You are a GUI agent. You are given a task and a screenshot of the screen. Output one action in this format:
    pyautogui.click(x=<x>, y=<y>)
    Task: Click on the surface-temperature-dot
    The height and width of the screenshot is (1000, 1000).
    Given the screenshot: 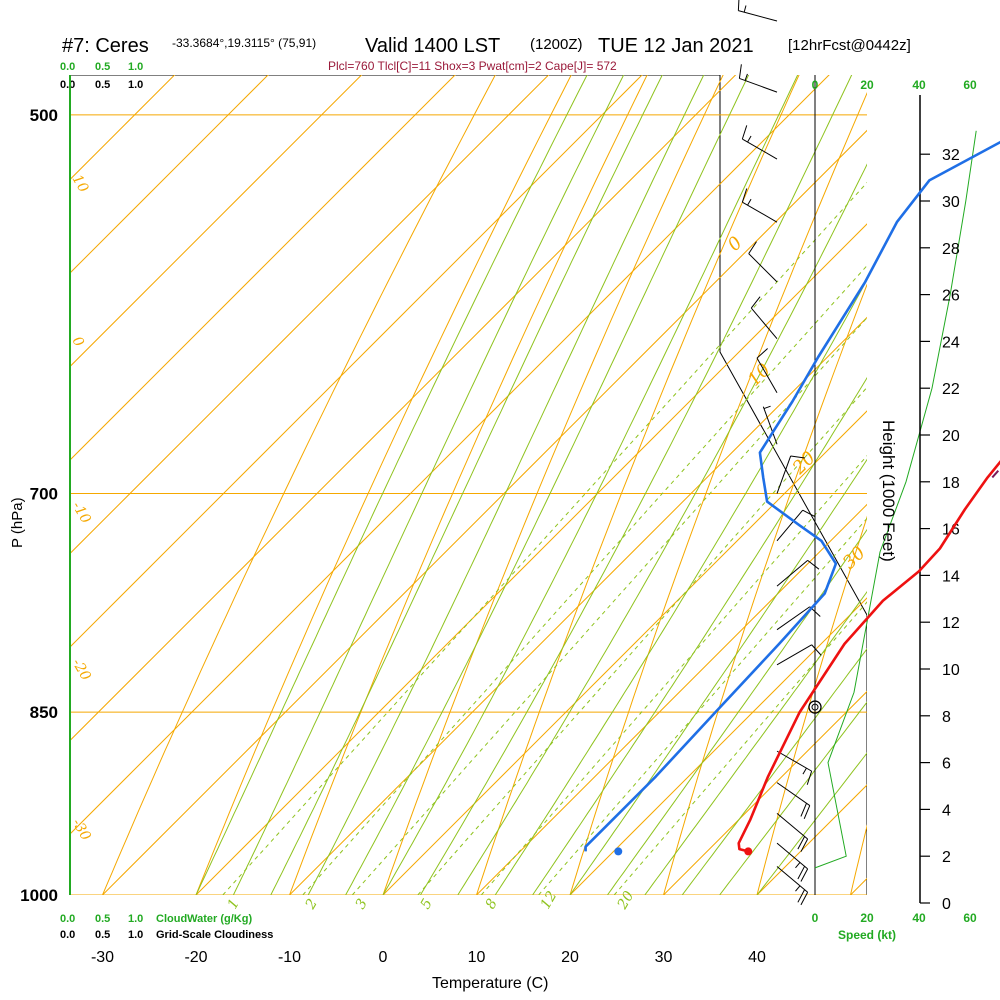 What is the action you would take?
    pyautogui.click(x=748, y=851)
    